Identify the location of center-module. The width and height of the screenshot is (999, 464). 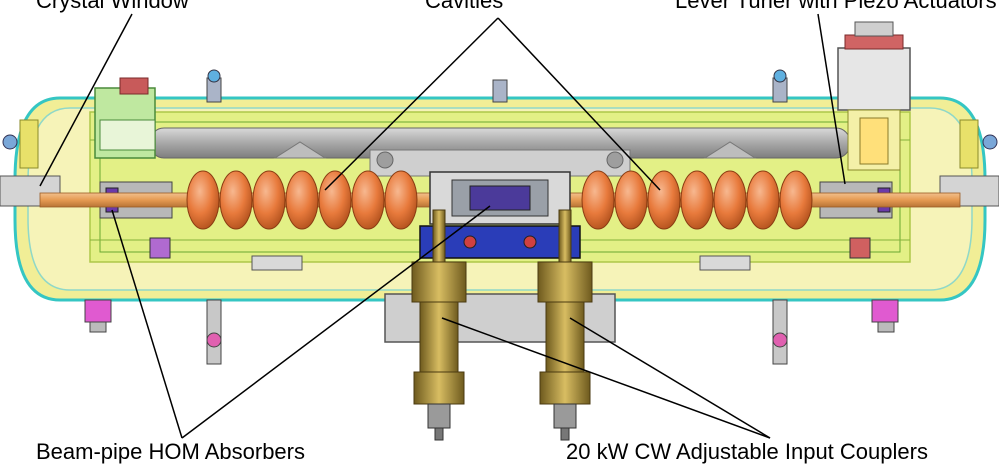
(500, 215).